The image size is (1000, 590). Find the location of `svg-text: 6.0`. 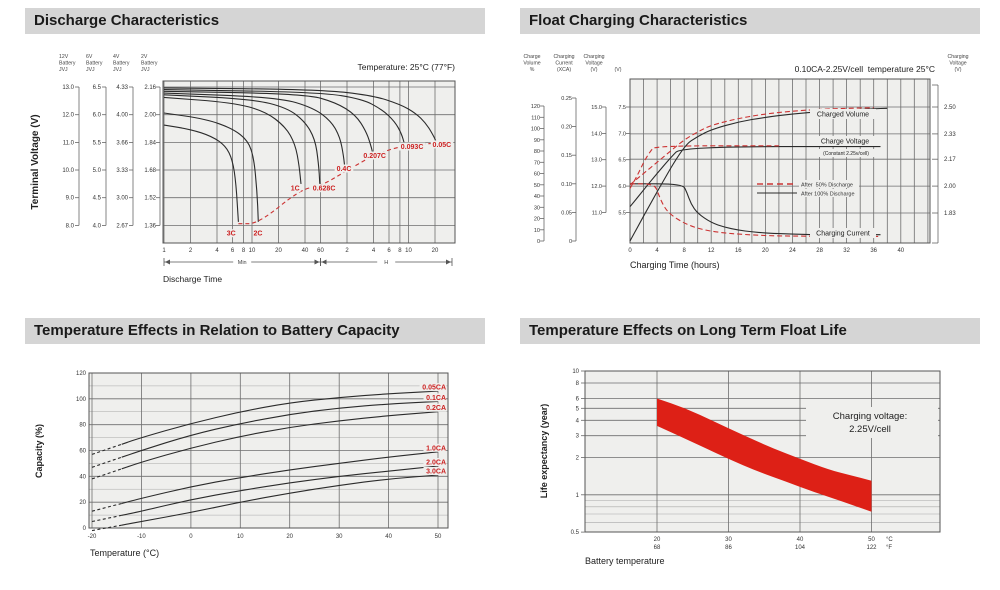

svg-text: 6.0 is located at coordinates (622, 187).